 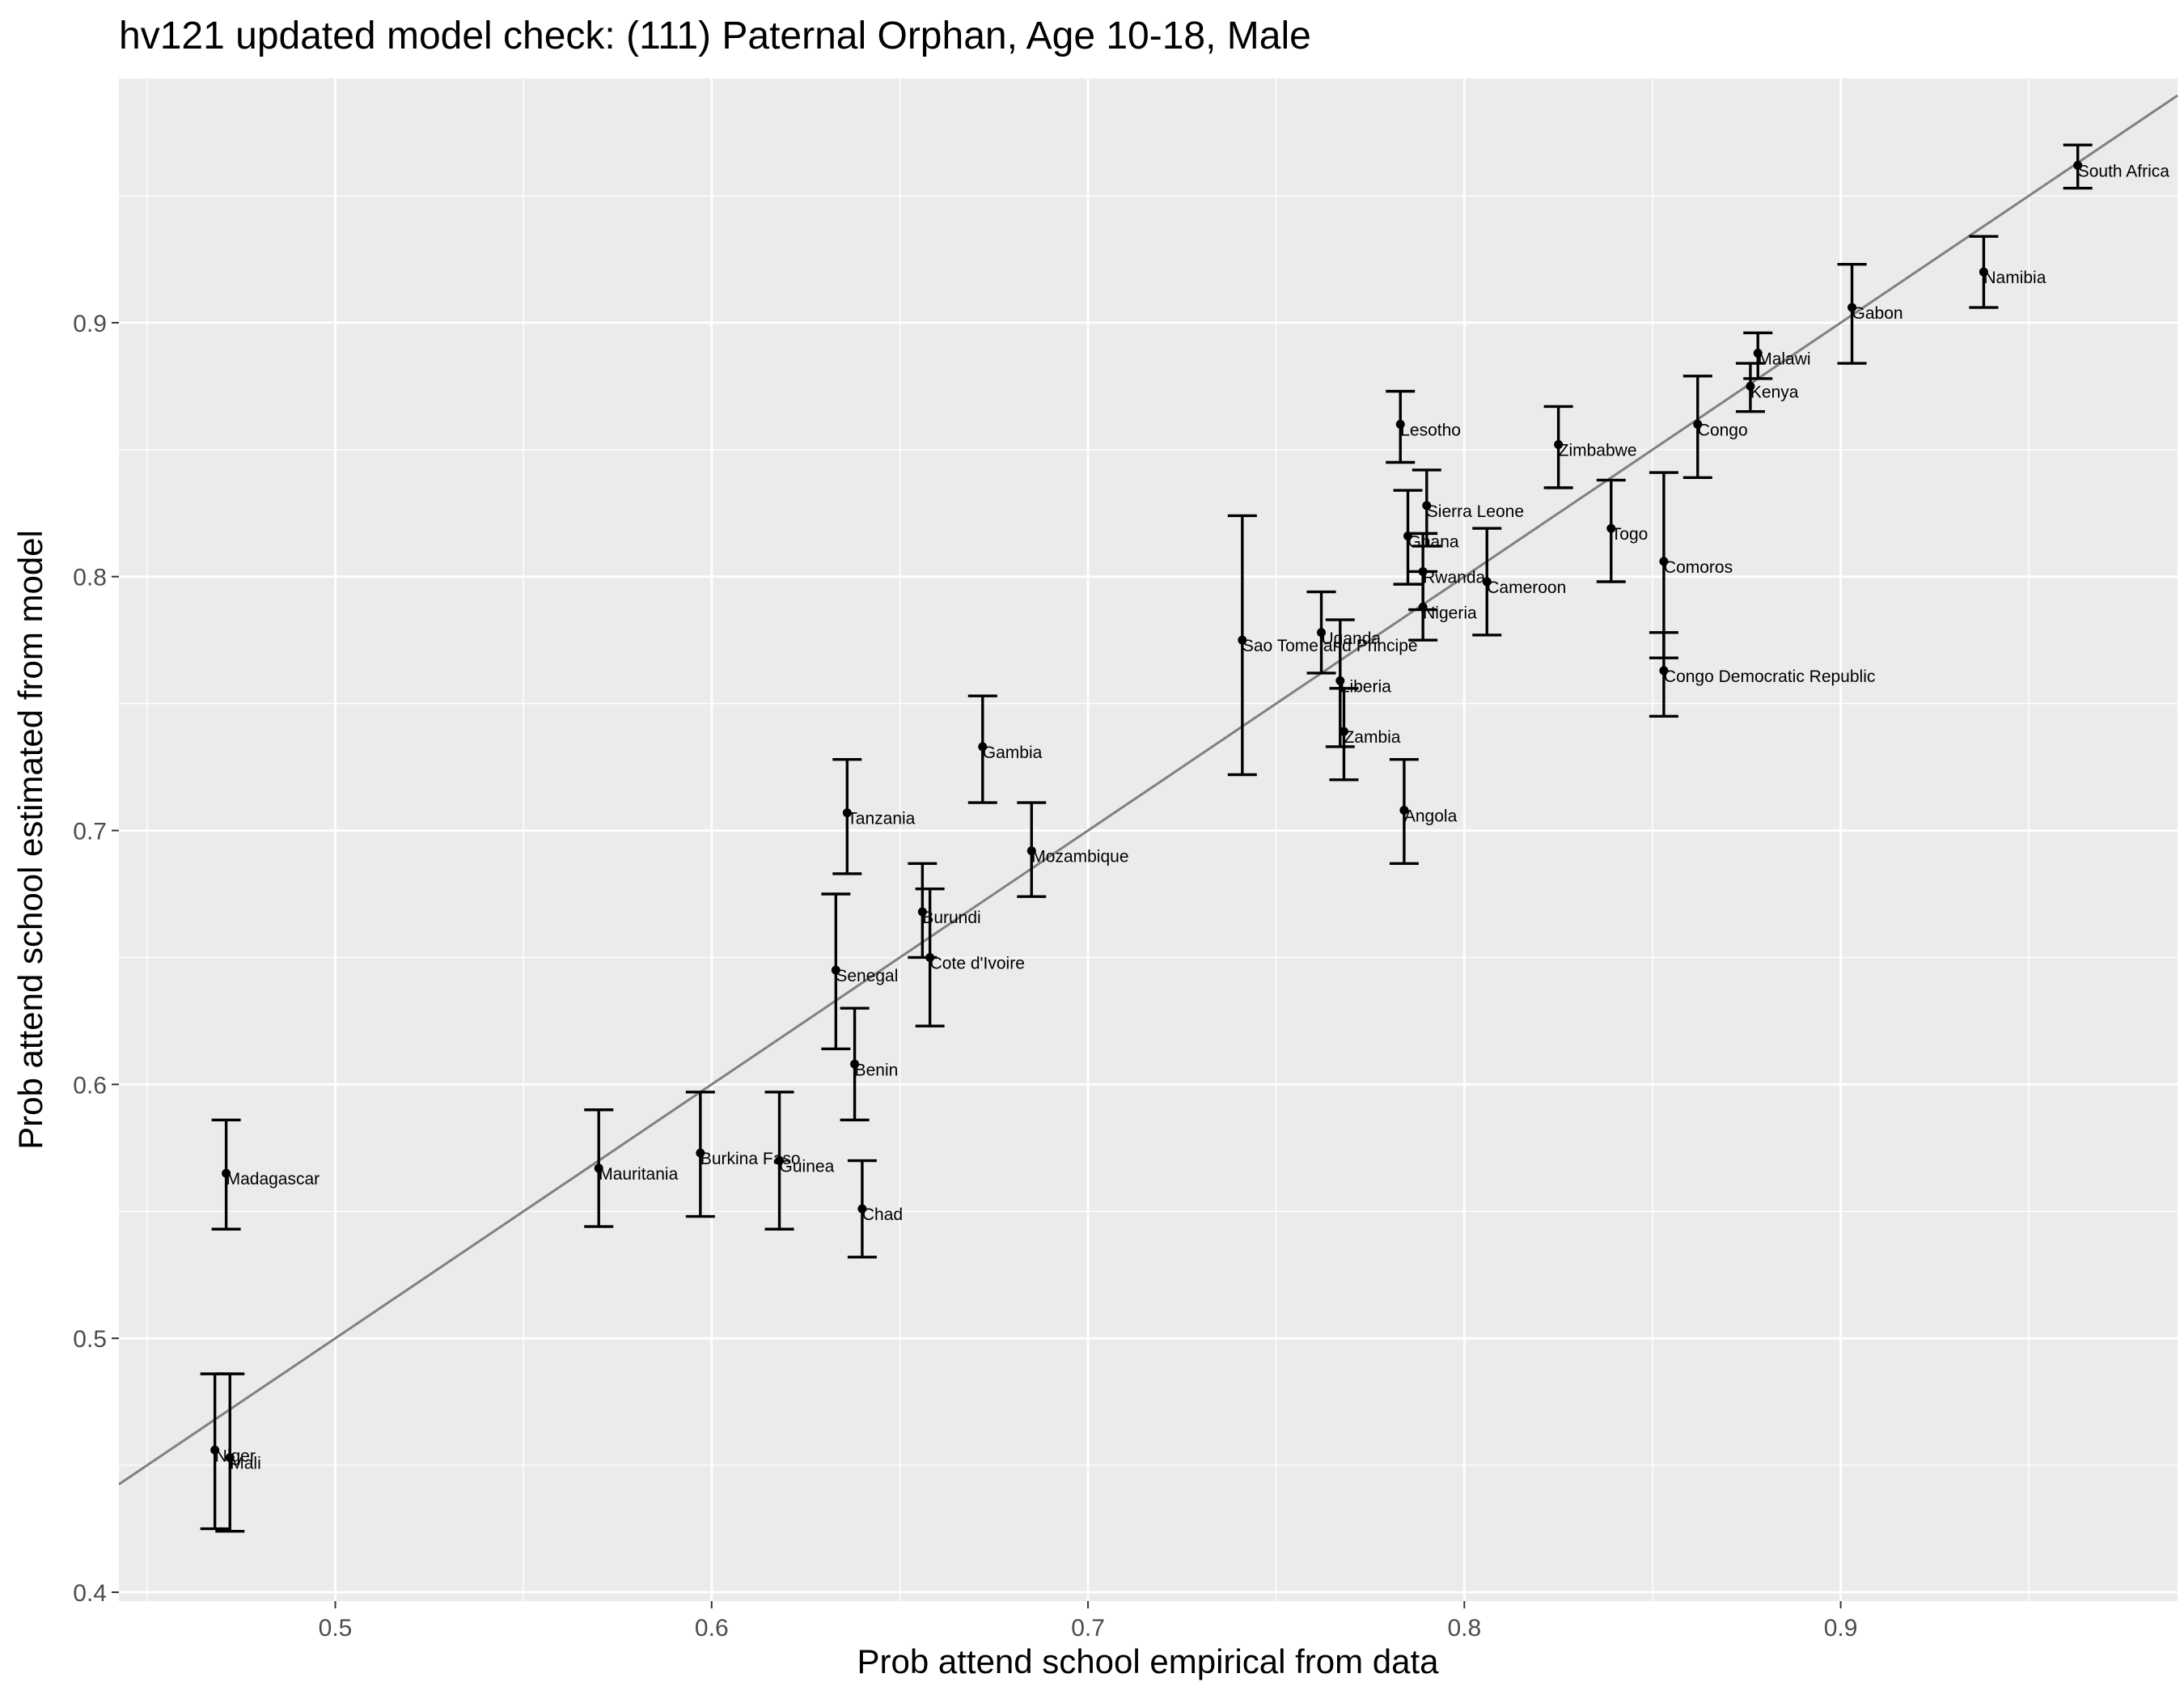 I want to click on point-label: Nigeria, so click(x=1450, y=613).